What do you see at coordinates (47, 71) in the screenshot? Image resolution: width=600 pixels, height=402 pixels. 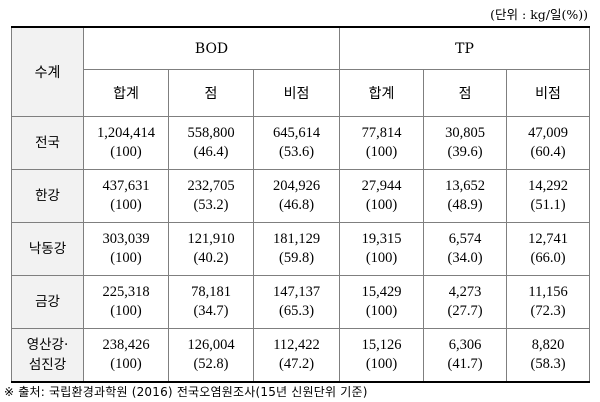 I see `header-stub: 수계` at bounding box center [47, 71].